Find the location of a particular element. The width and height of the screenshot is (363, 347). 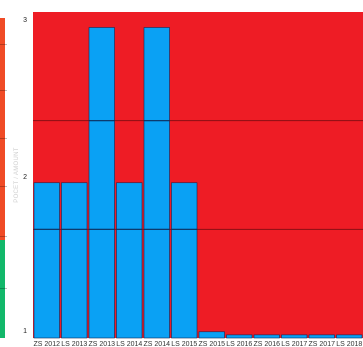

left-legend-strip is located at coordinates (3, 178).